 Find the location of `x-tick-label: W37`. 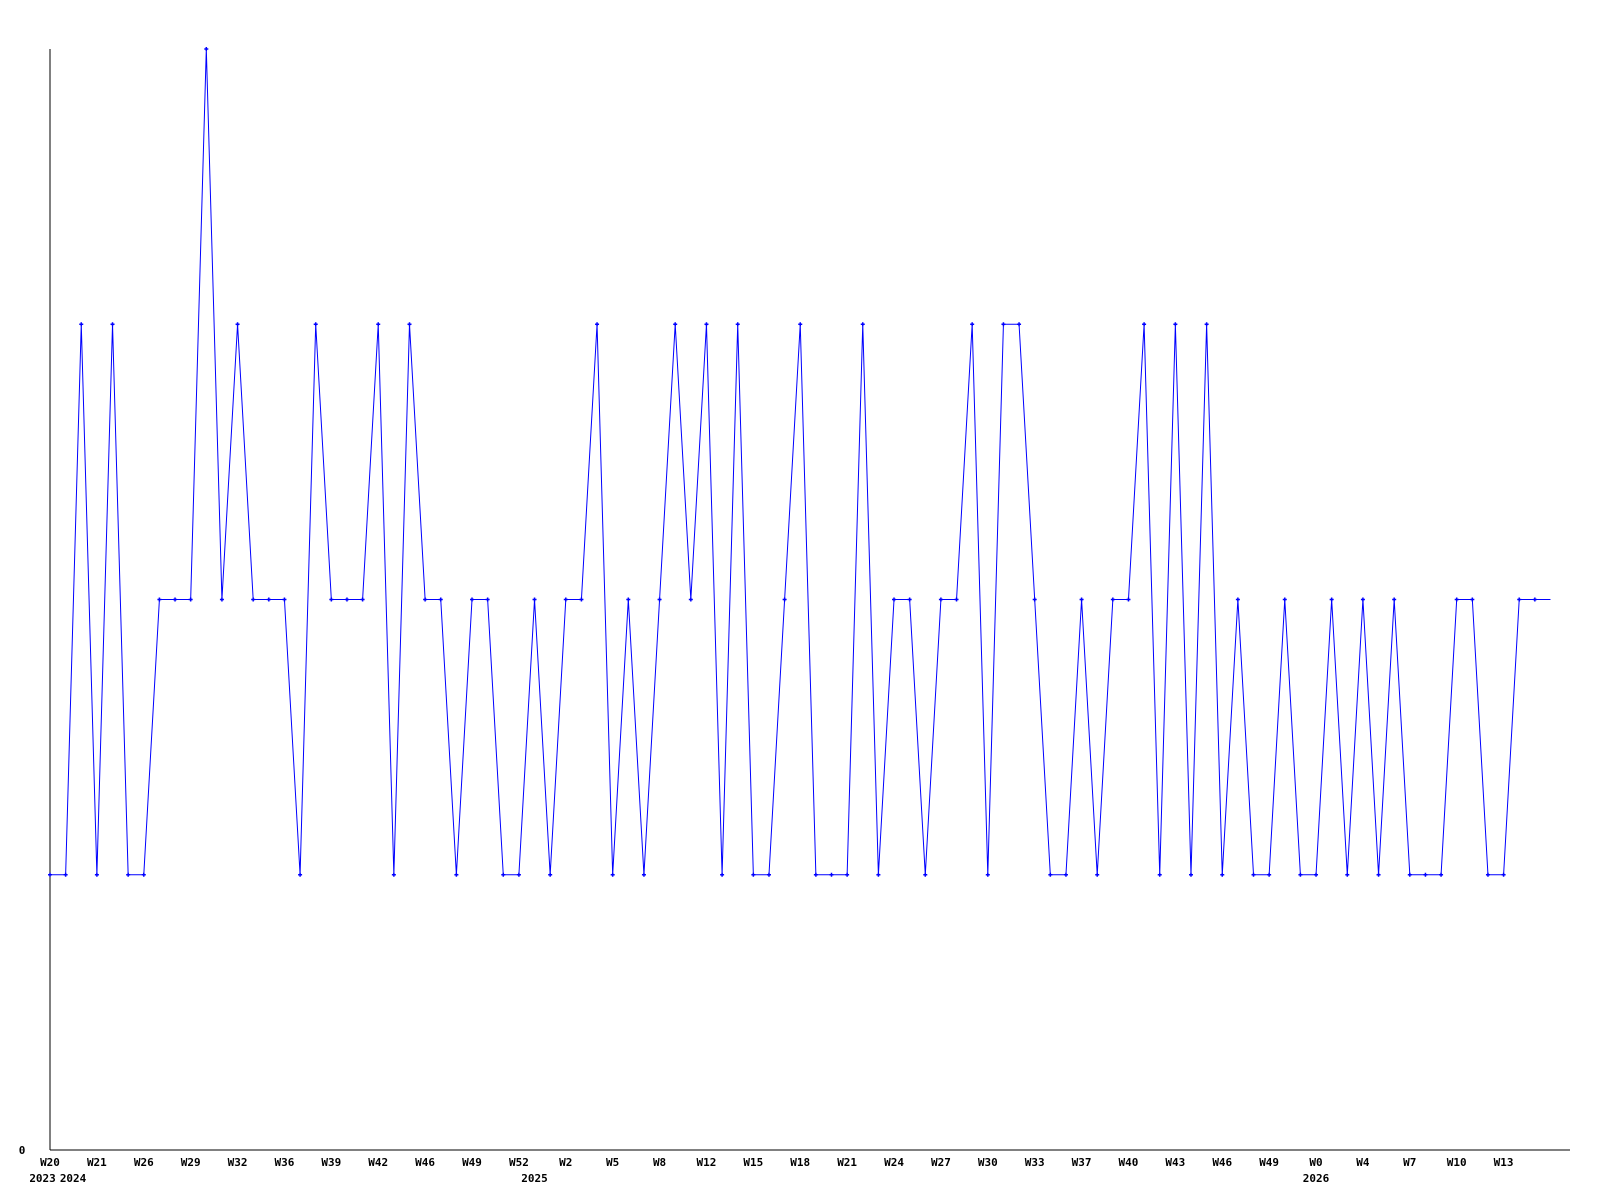

x-tick-label: W37 is located at coordinates (1082, 1162).